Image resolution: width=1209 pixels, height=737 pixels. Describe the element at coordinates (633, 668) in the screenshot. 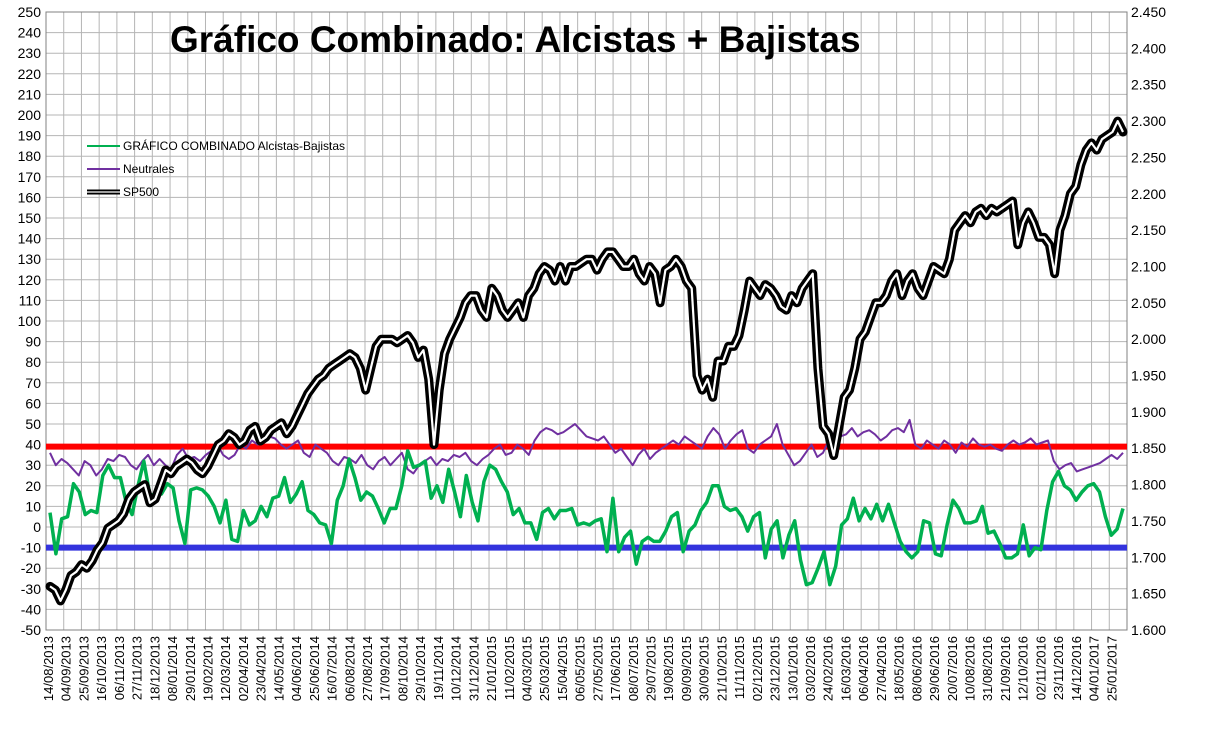

I see `x-tick-label: 08/07/2015` at that location.